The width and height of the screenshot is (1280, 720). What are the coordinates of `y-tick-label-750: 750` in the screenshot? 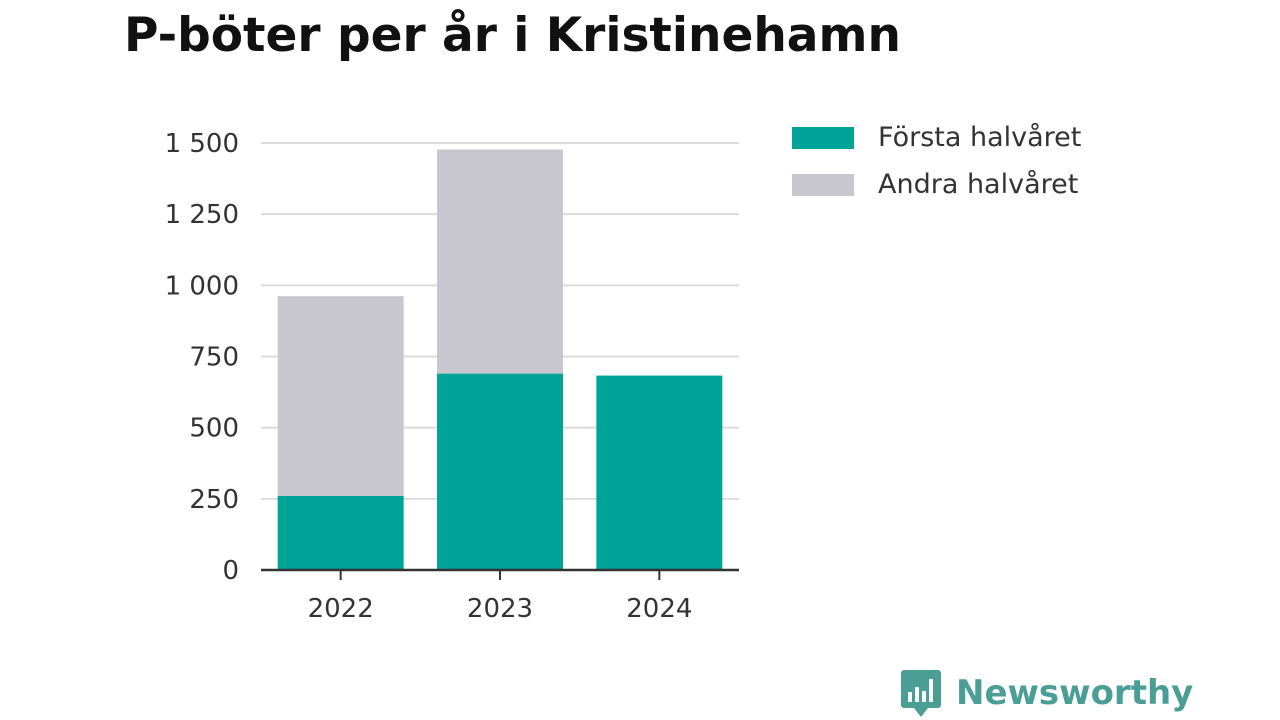 It's located at (214, 358).